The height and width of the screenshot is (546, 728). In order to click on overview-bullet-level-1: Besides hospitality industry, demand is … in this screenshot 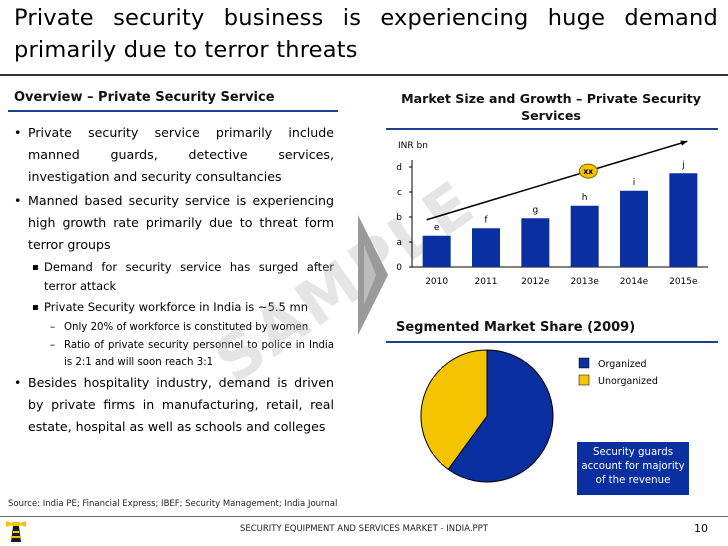, I will do `click(174, 405)`.